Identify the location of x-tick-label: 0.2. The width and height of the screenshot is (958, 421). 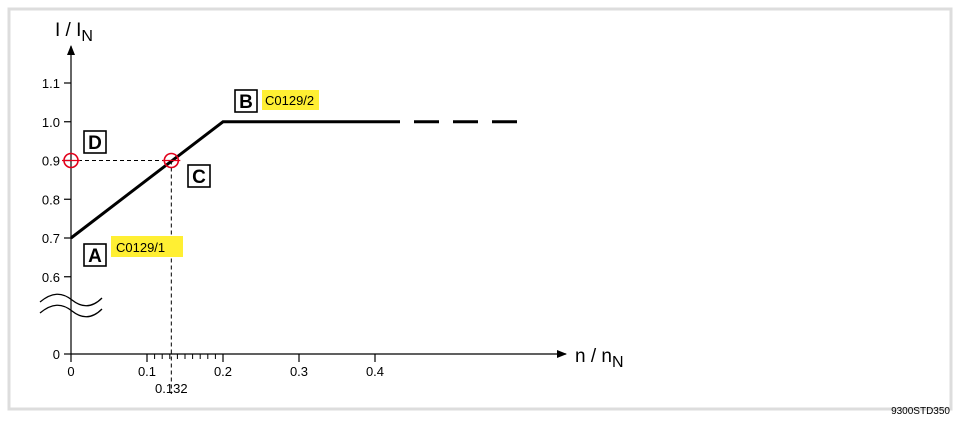
(223, 371).